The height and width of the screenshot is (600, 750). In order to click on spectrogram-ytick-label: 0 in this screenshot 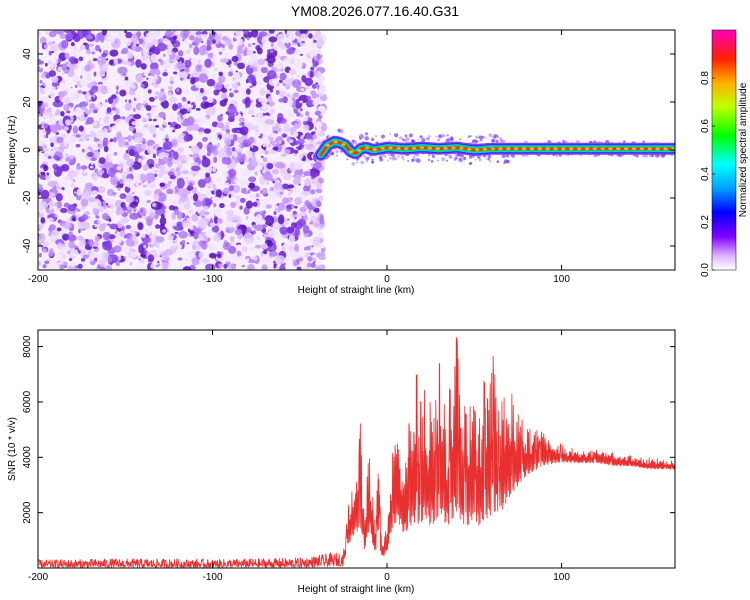, I will do `click(27, 150)`.